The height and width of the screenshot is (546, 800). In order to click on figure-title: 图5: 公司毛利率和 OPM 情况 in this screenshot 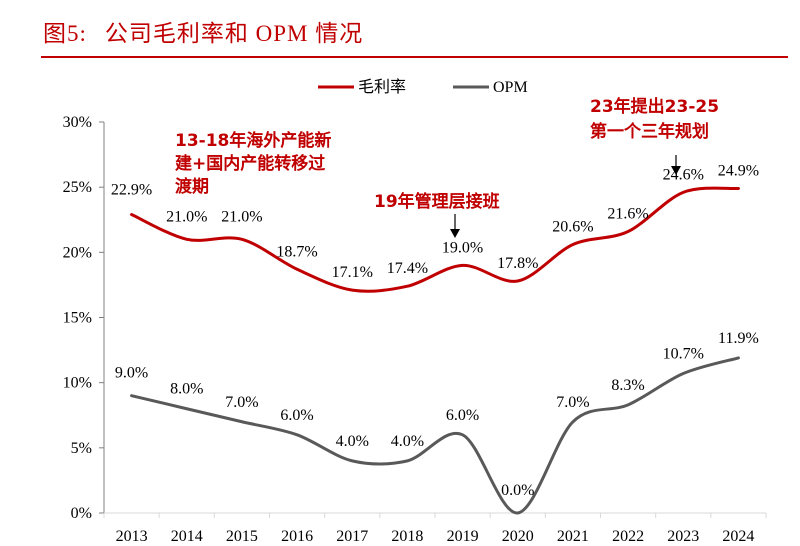, I will do `click(203, 31)`.